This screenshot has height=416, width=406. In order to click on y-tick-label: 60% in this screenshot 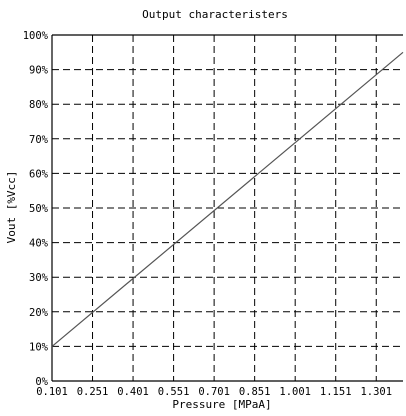, I will do `click(39, 174)`.